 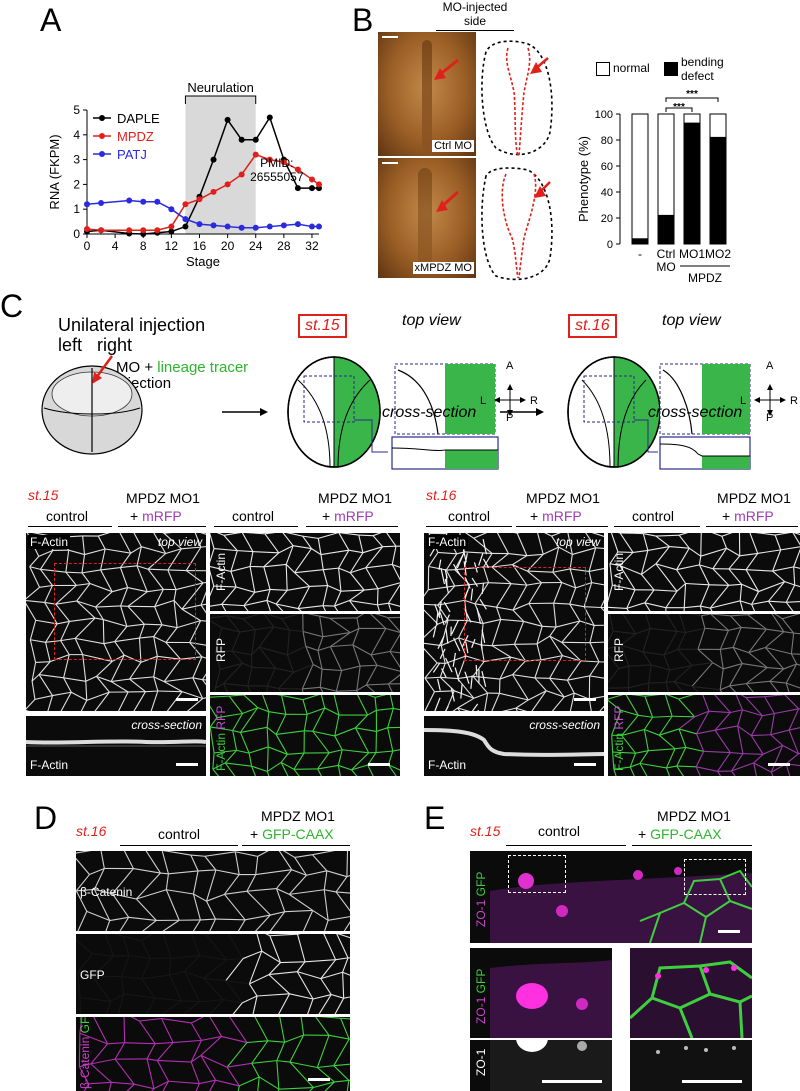 I want to click on y-tick-label: 80, so click(x=607, y=141).